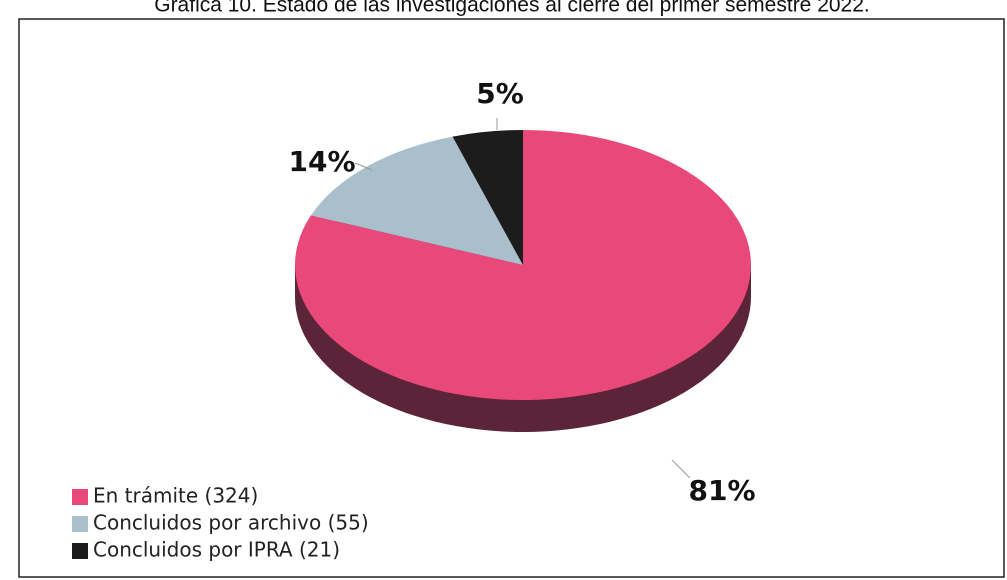 Image resolution: width=1007 pixels, height=580 pixels. What do you see at coordinates (175, 496) in the screenshot?
I see `legend-label: En trámite (324)` at bounding box center [175, 496].